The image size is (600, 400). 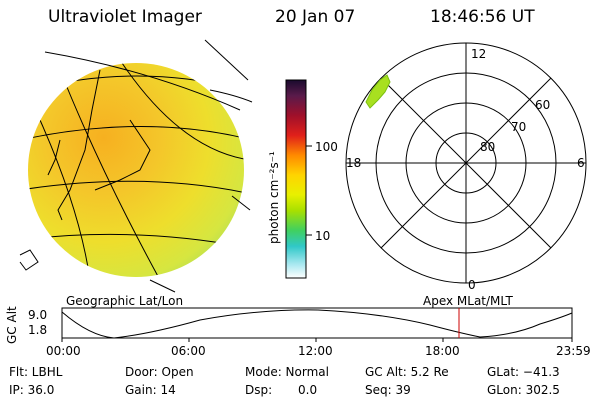 What do you see at coordinates (259, 390) in the screenshot?
I see `status-dsp-label: Dsp:` at bounding box center [259, 390].